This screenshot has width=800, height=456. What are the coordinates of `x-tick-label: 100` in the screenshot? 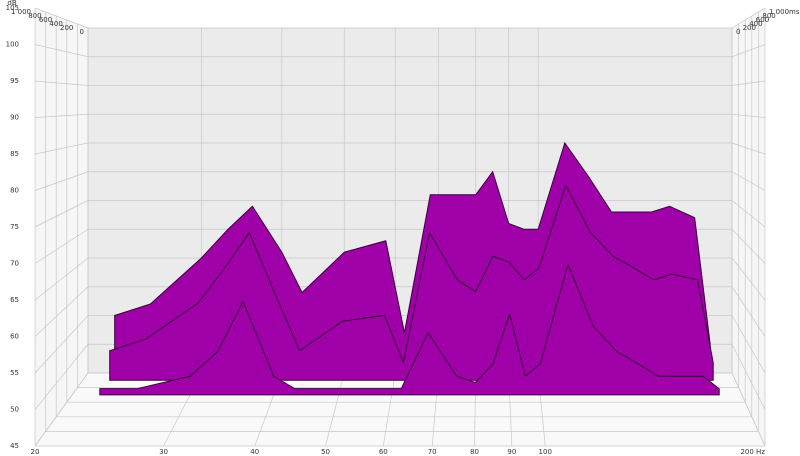 It's located at (545, 452).